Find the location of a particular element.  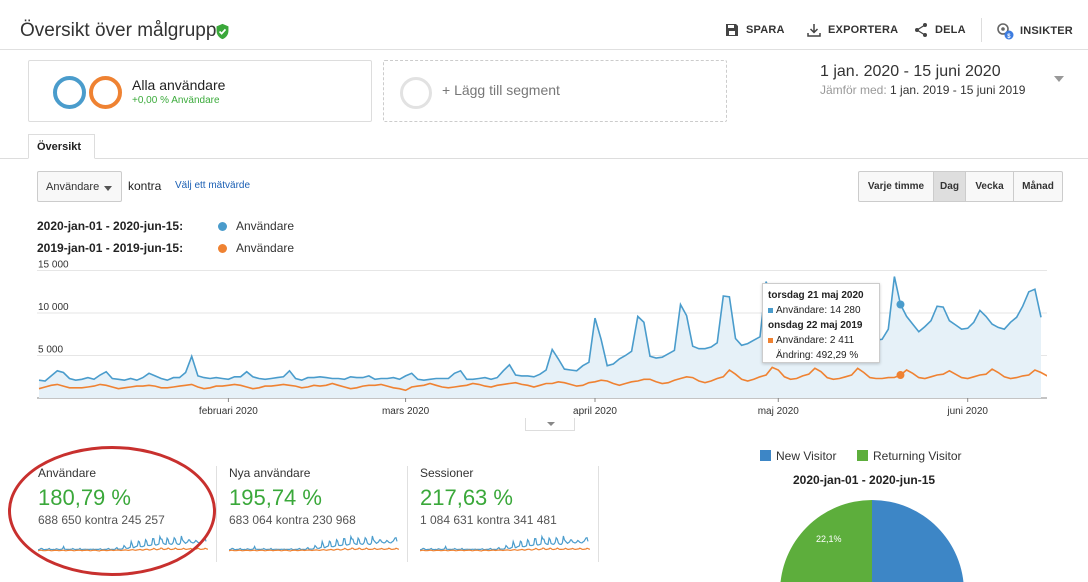

x-tick-label: april 2020 is located at coordinates (595, 411).